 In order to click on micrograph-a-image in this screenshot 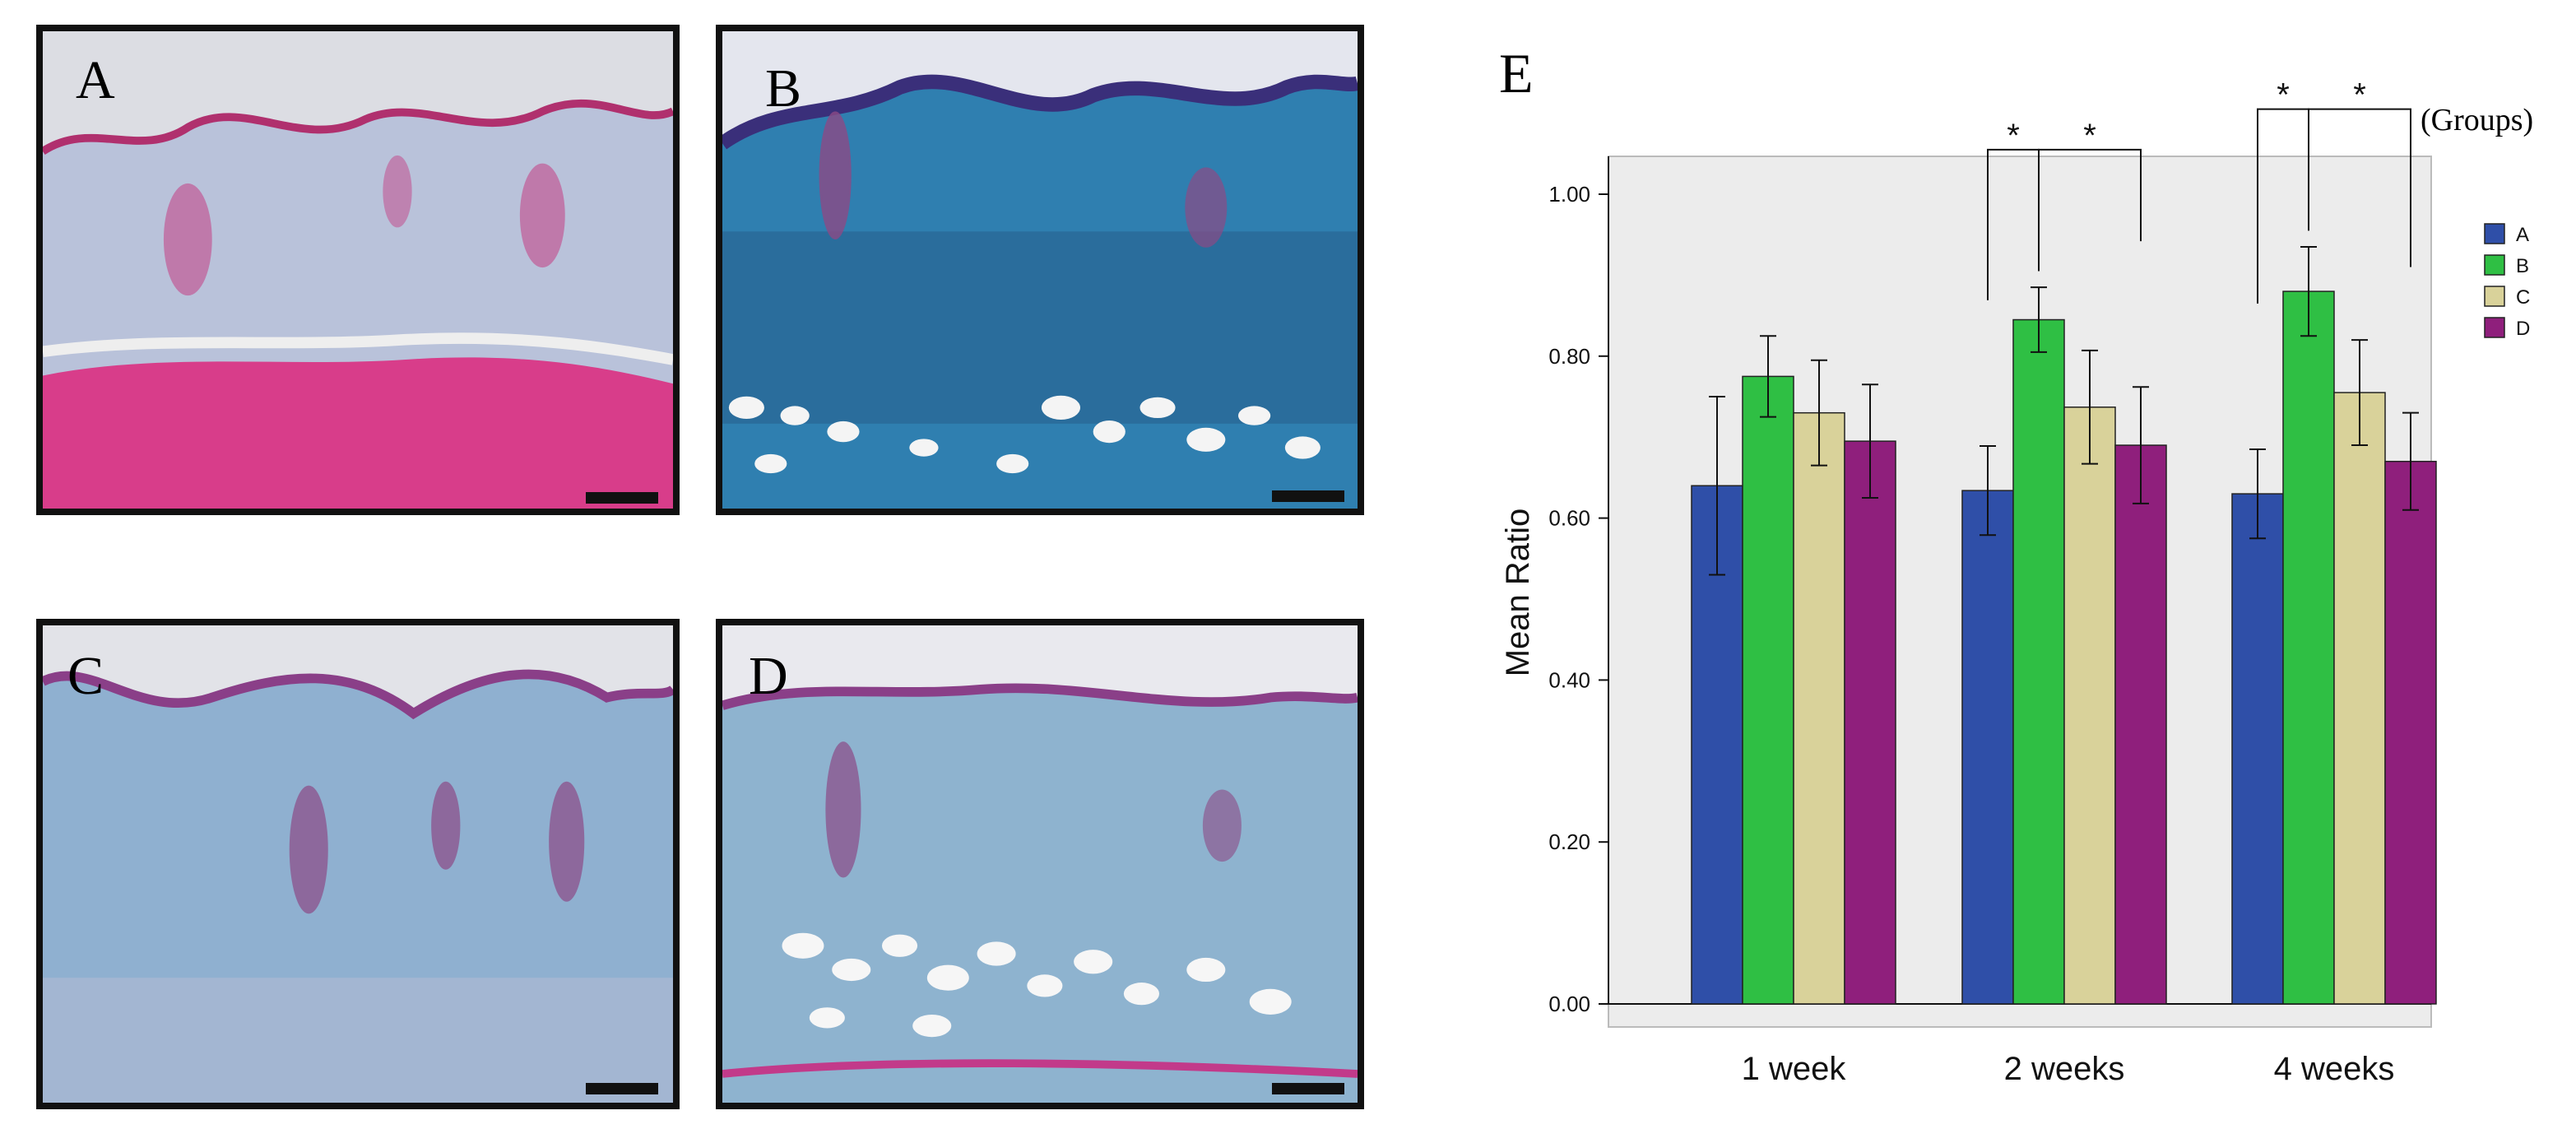, I will do `click(358, 270)`.